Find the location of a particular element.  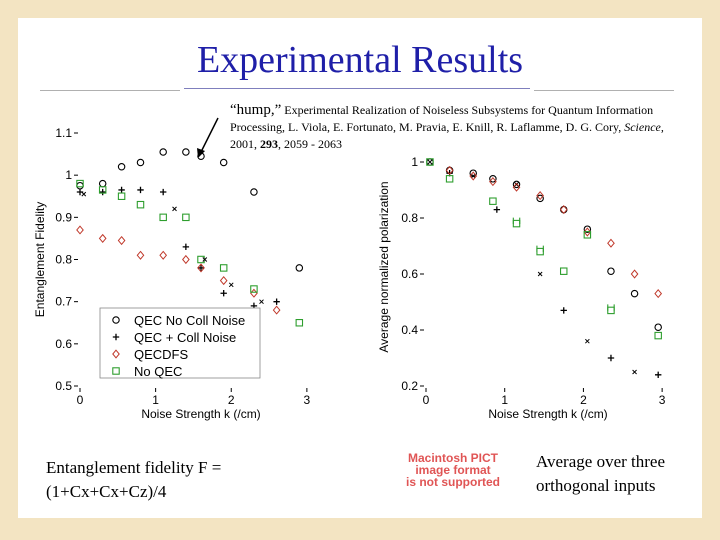

y-tick-label: 0.7 is located at coordinates (63, 302).